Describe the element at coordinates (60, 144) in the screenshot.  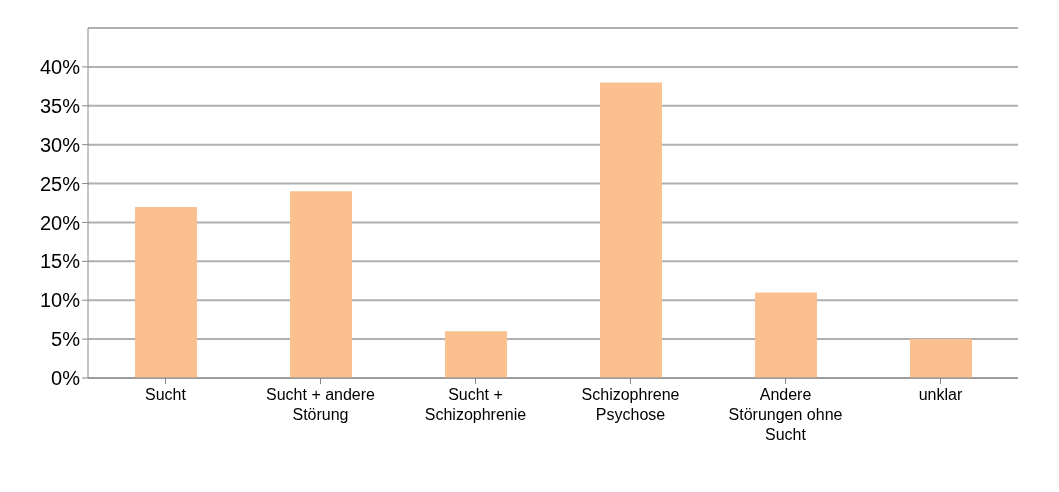
I see `y-tick-label: 30%` at that location.